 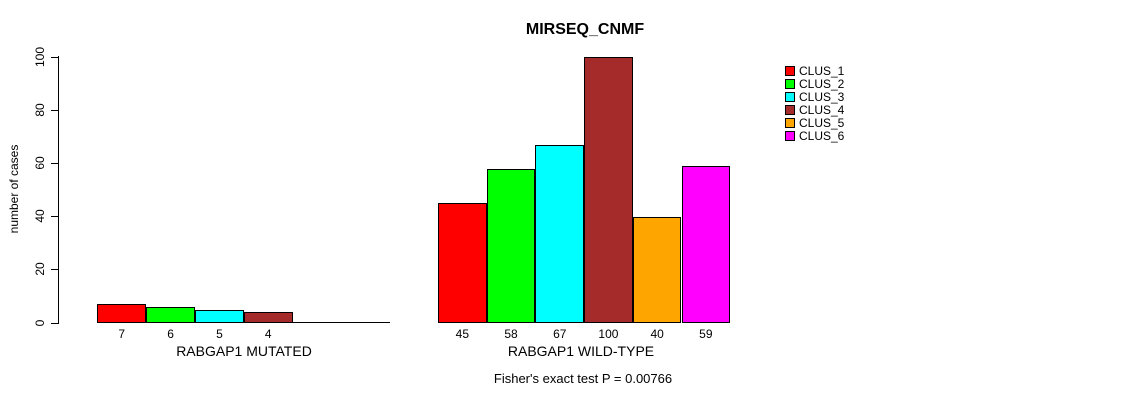 I want to click on y-tick-label-text: 0, so click(x=40, y=322).